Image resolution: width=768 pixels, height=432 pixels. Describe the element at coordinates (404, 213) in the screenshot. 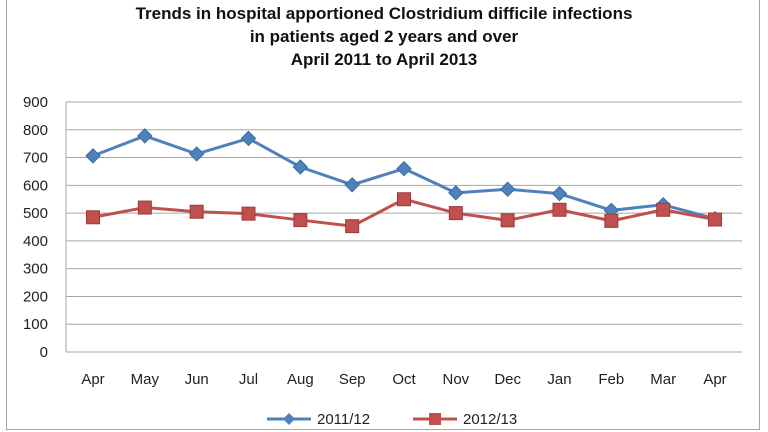

I see `series-2012/13` at that location.